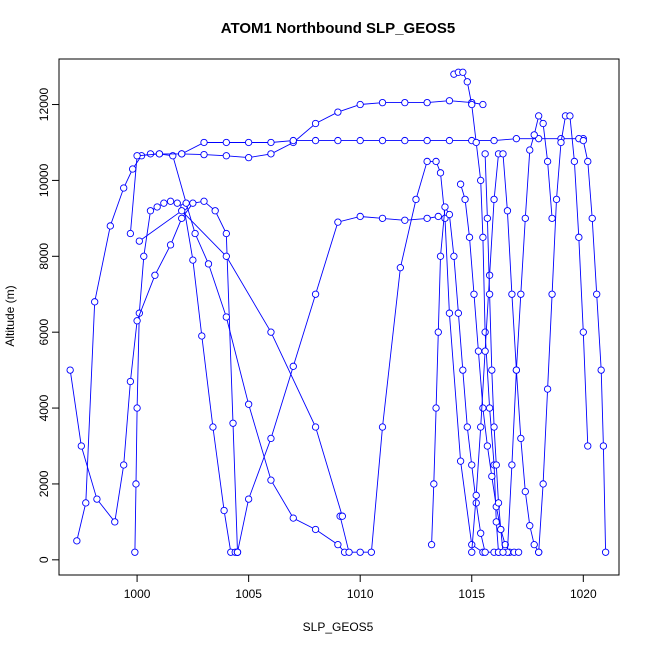 The height and width of the screenshot is (650, 650). What do you see at coordinates (44, 332) in the screenshot?
I see `y-tick-label: 6000` at bounding box center [44, 332].